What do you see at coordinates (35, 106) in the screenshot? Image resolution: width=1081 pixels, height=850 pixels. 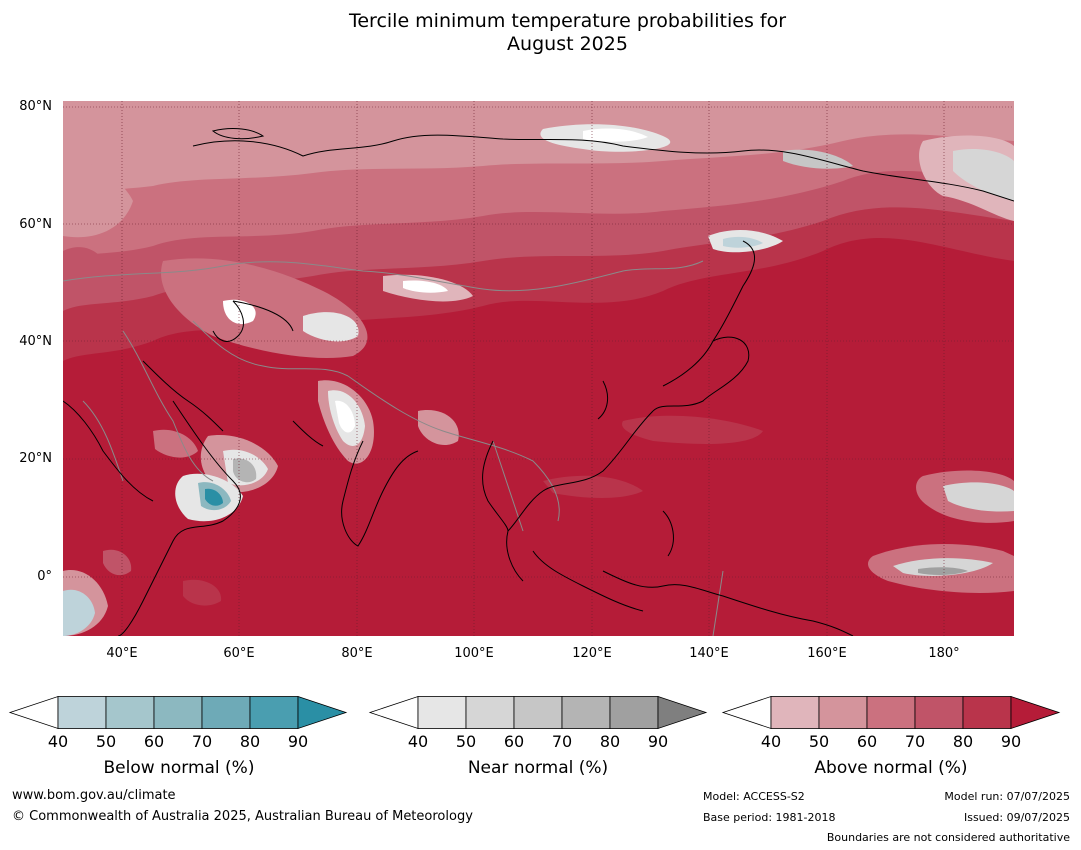 I see `lat-label-80n: 80°N` at bounding box center [35, 106].